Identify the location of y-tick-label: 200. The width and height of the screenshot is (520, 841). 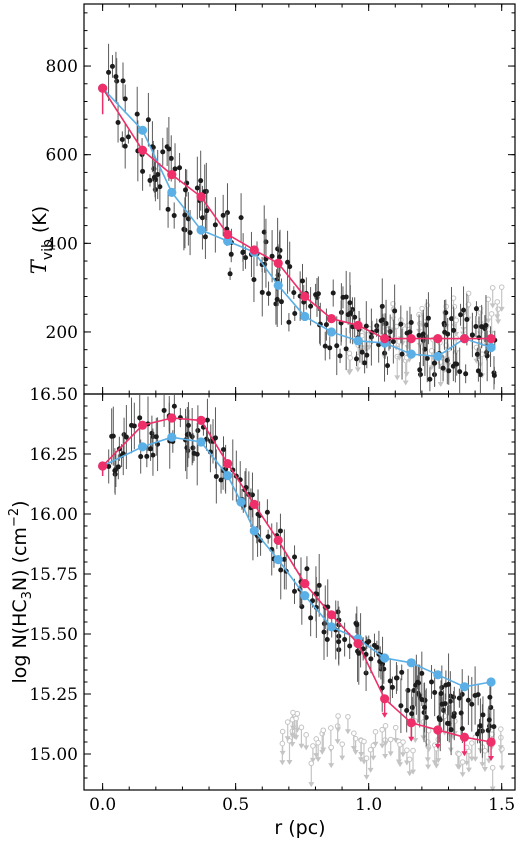
(62, 333).